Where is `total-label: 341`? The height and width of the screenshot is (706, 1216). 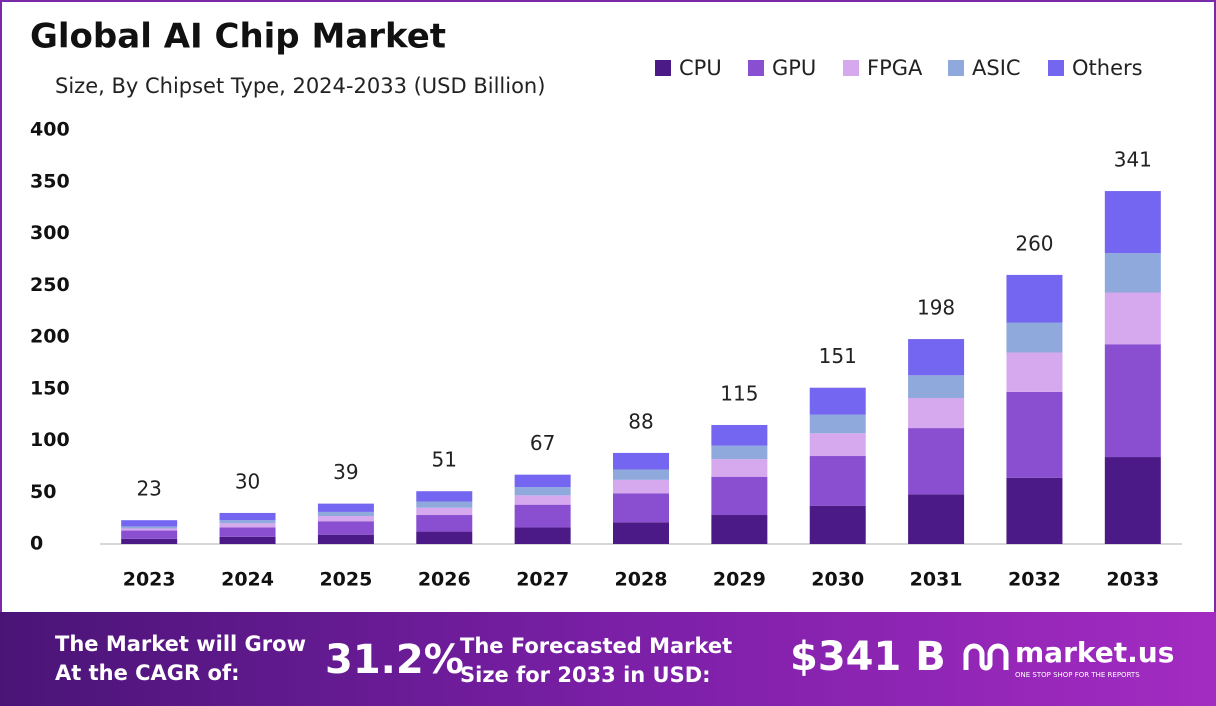 total-label: 341 is located at coordinates (1133, 160).